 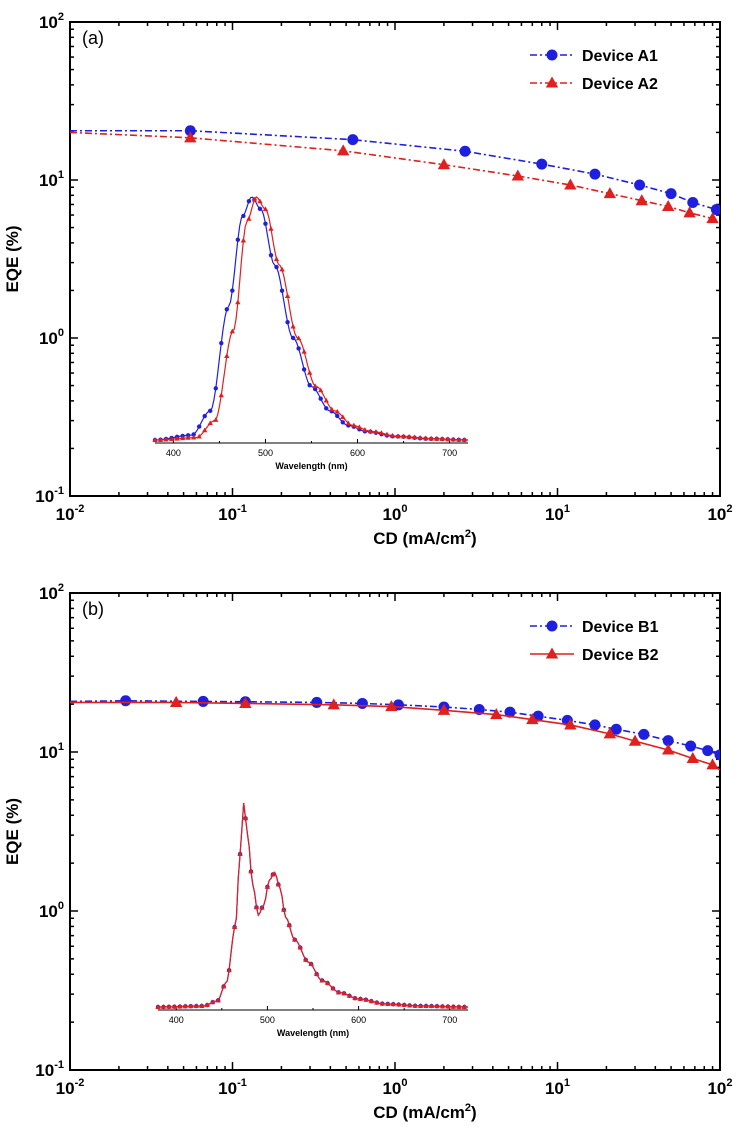 I want to click on inset-series-device-b2, so click(x=311, y=905).